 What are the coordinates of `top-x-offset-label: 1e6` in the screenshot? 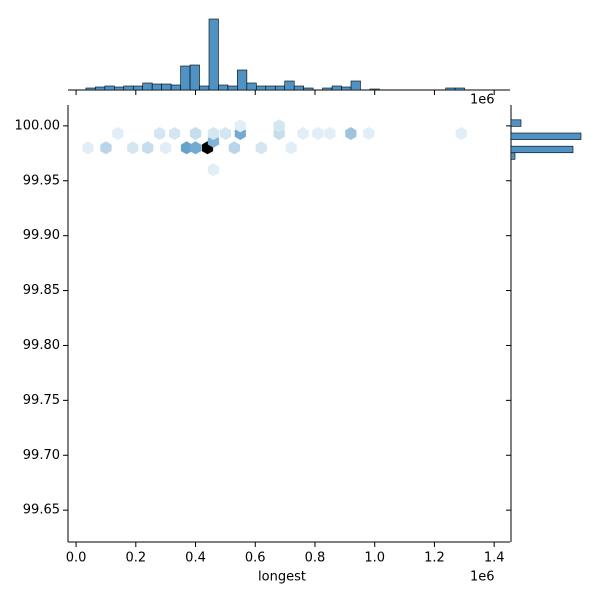 It's located at (482, 100).